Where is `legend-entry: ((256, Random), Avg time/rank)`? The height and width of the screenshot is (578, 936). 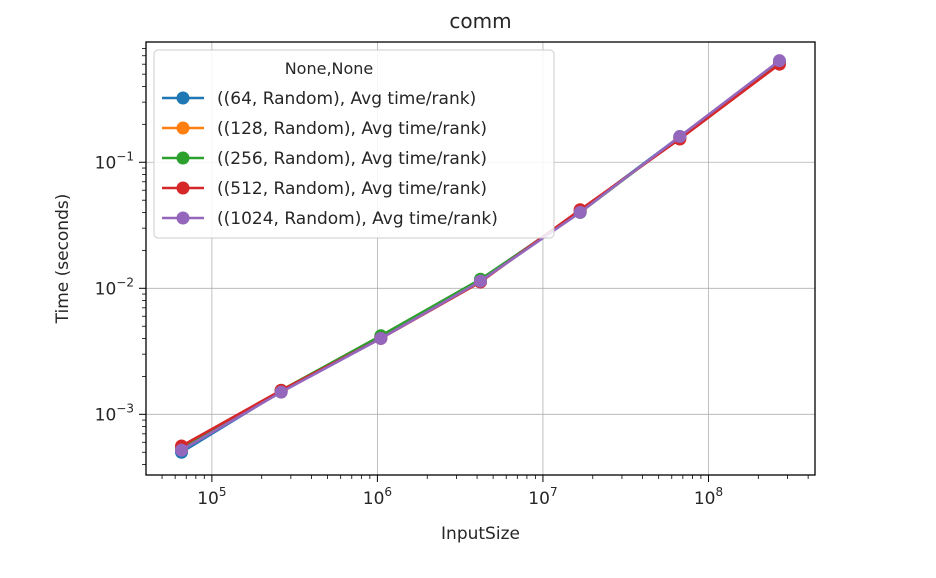 legend-entry: ((256, Random), Avg time/rank) is located at coordinates (324, 159).